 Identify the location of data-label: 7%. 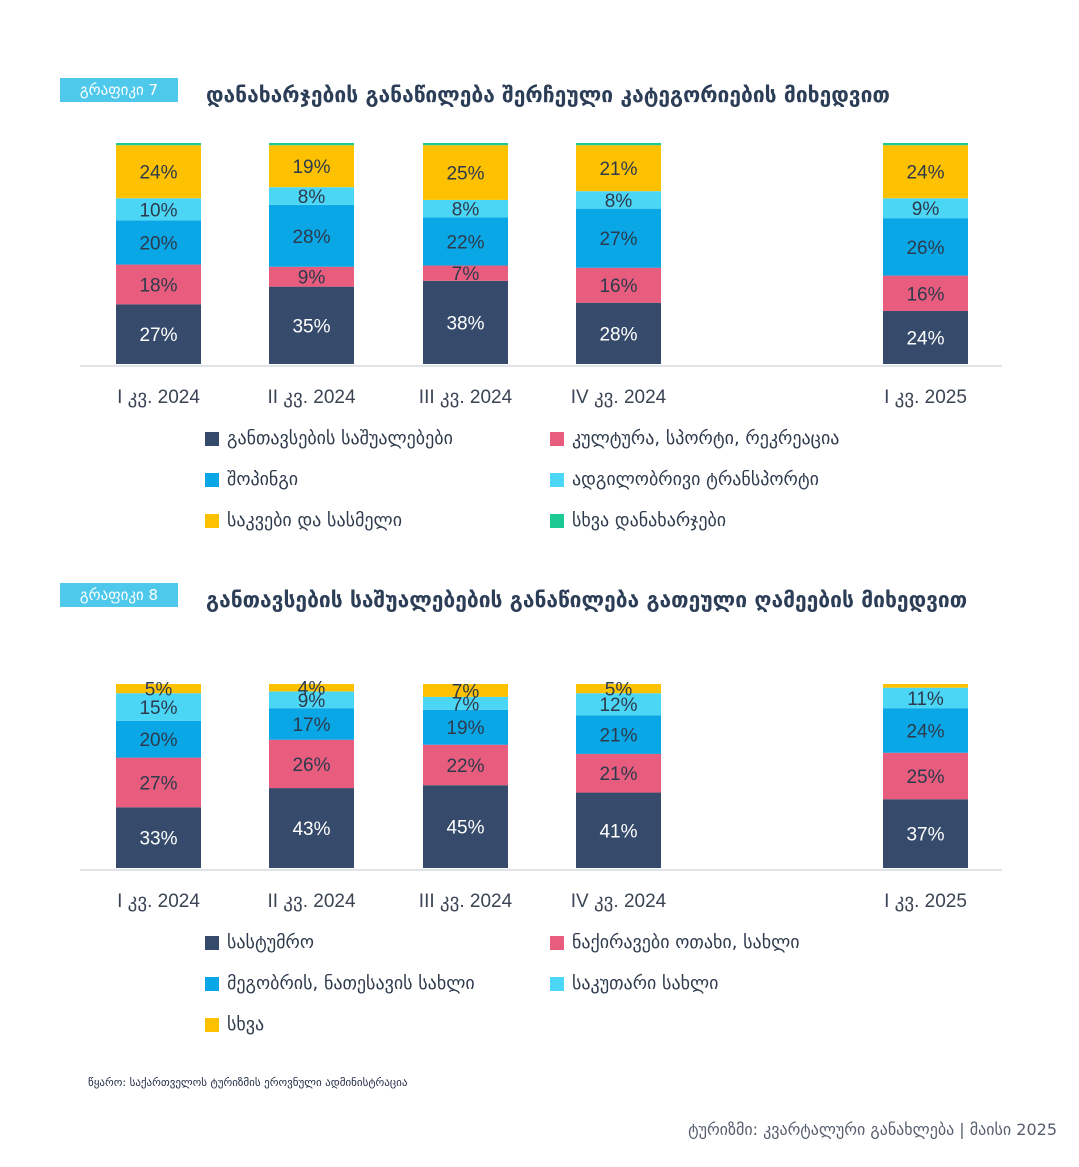
(466, 704).